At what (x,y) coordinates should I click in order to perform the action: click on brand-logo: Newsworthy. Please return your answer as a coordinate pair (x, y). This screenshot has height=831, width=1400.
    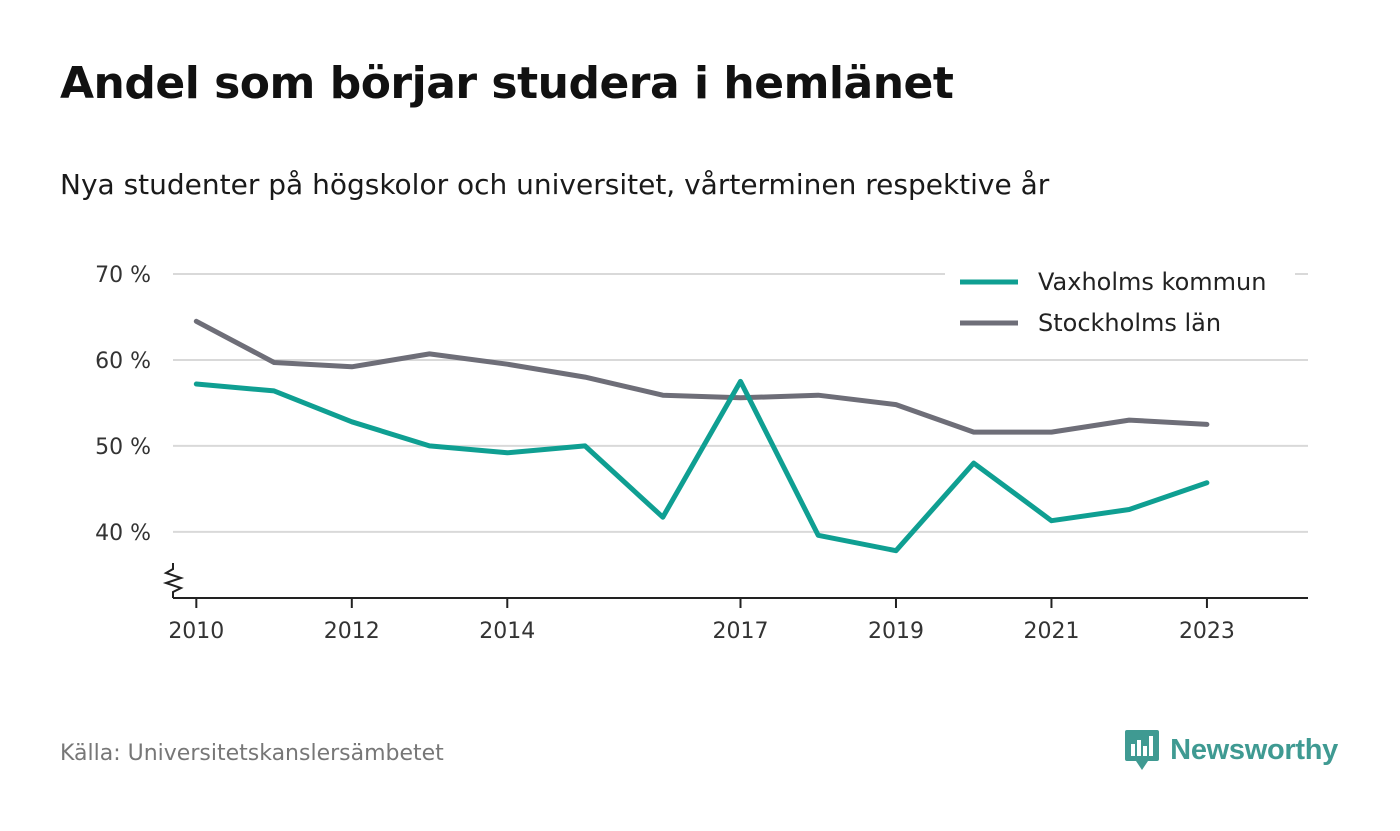
    Looking at the image, I should click on (1231, 750).